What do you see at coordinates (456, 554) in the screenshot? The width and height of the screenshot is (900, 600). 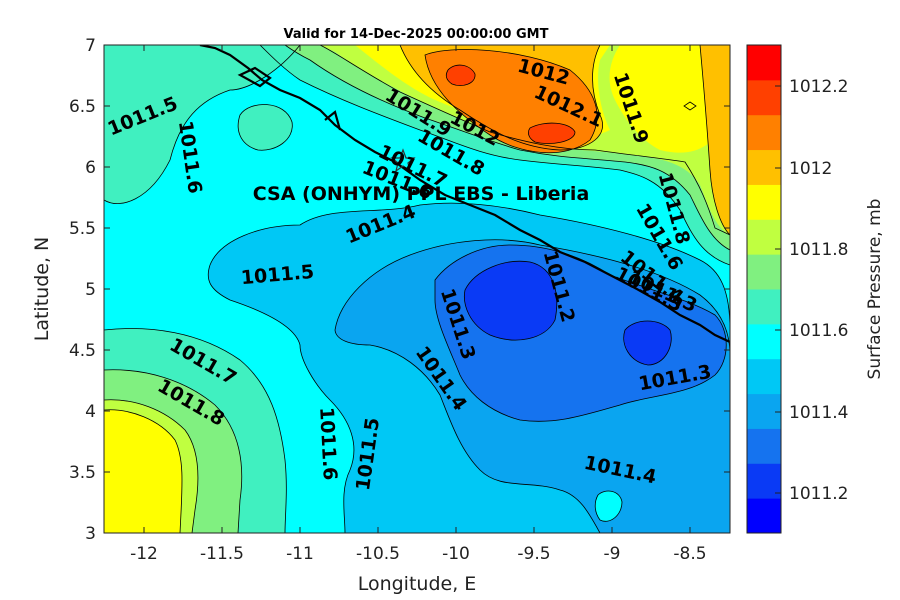 I see `x-tick-label: -10` at bounding box center [456, 554].